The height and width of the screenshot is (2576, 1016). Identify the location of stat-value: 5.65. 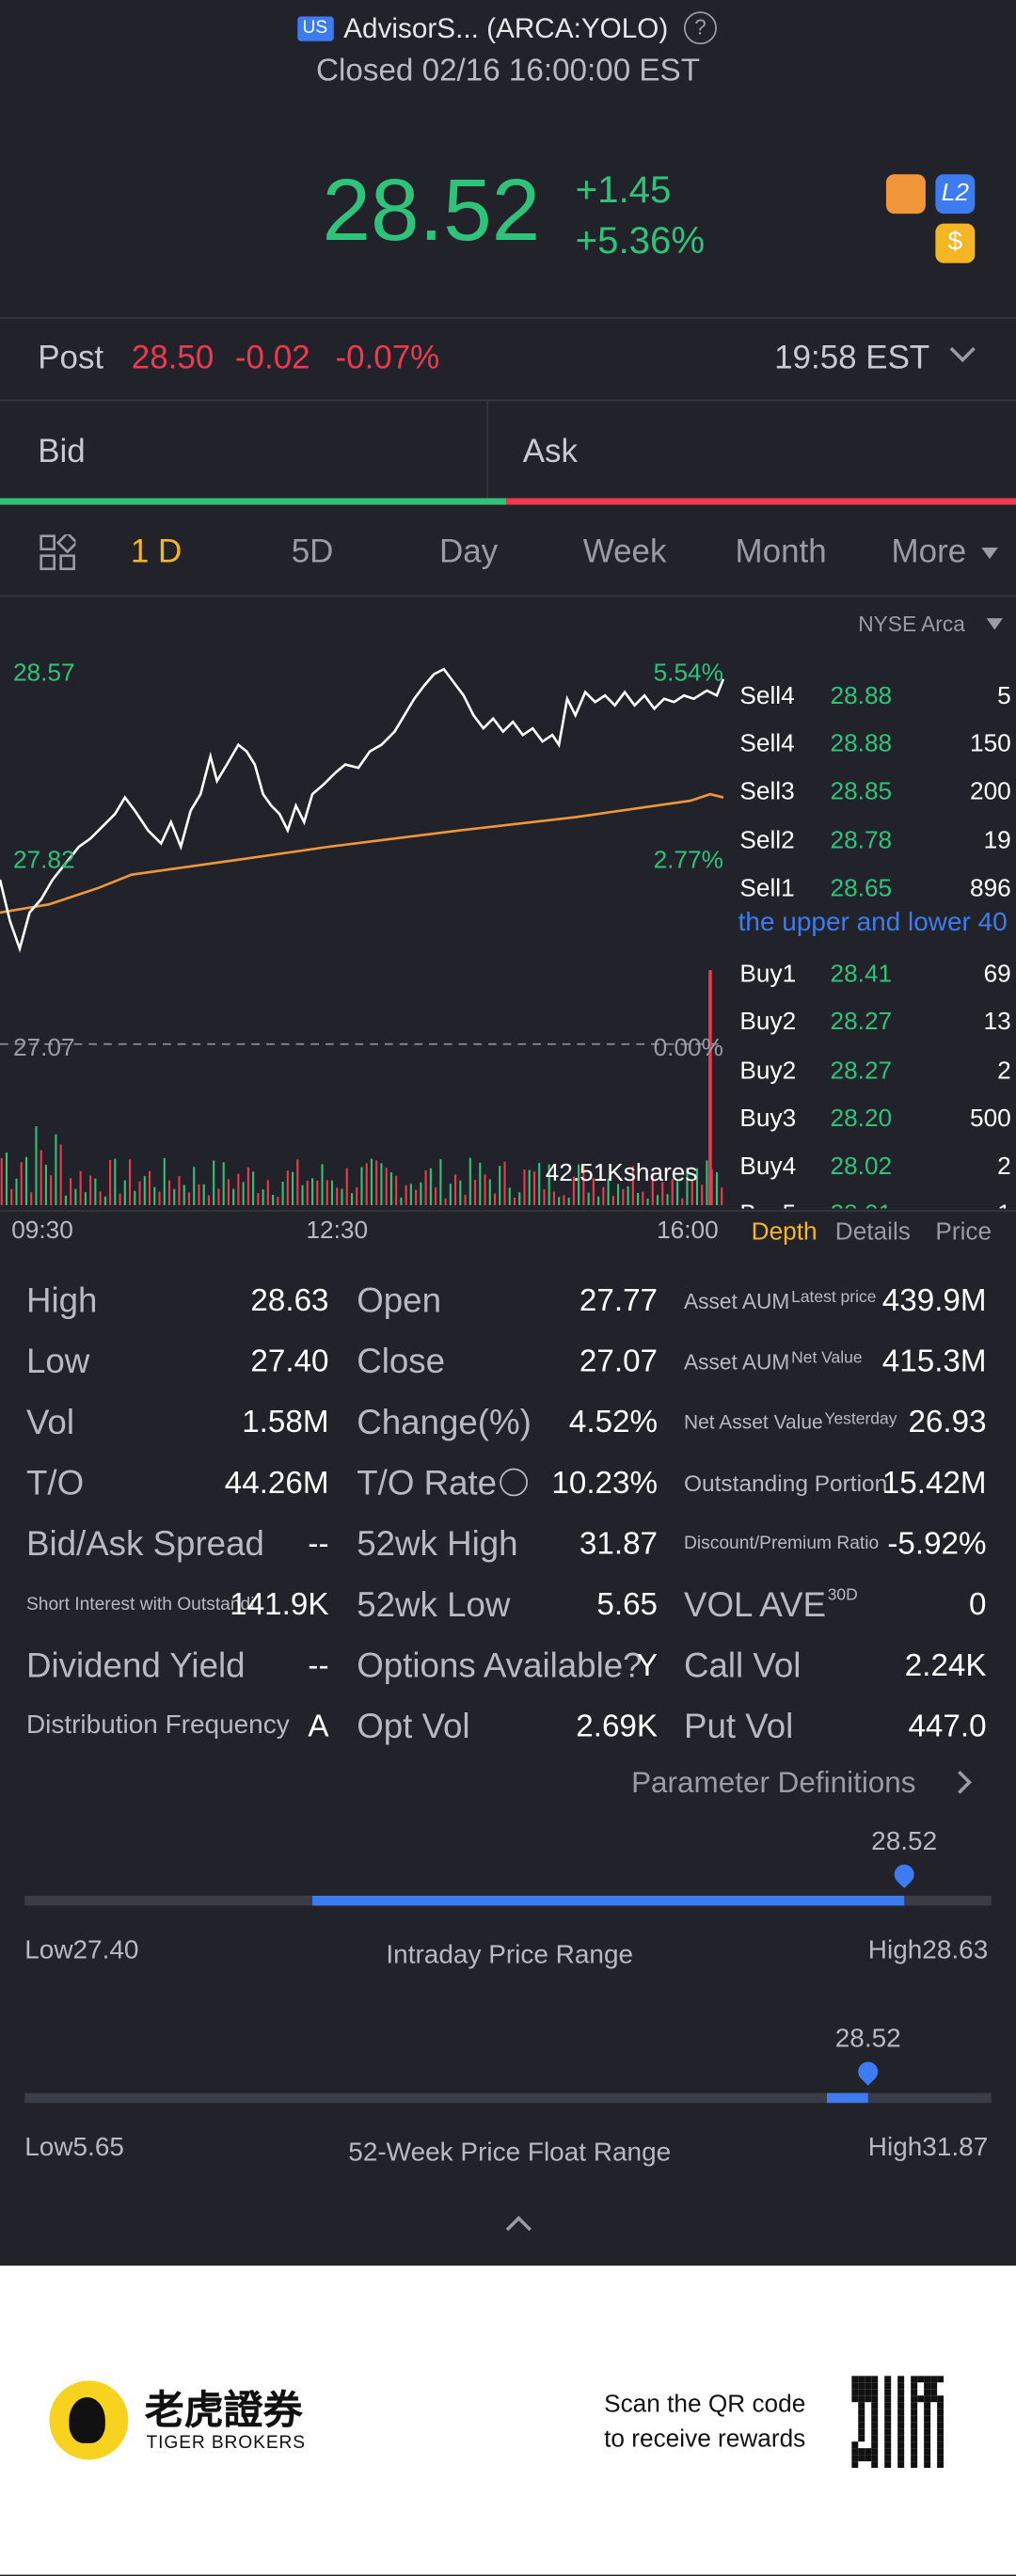
(628, 1605).